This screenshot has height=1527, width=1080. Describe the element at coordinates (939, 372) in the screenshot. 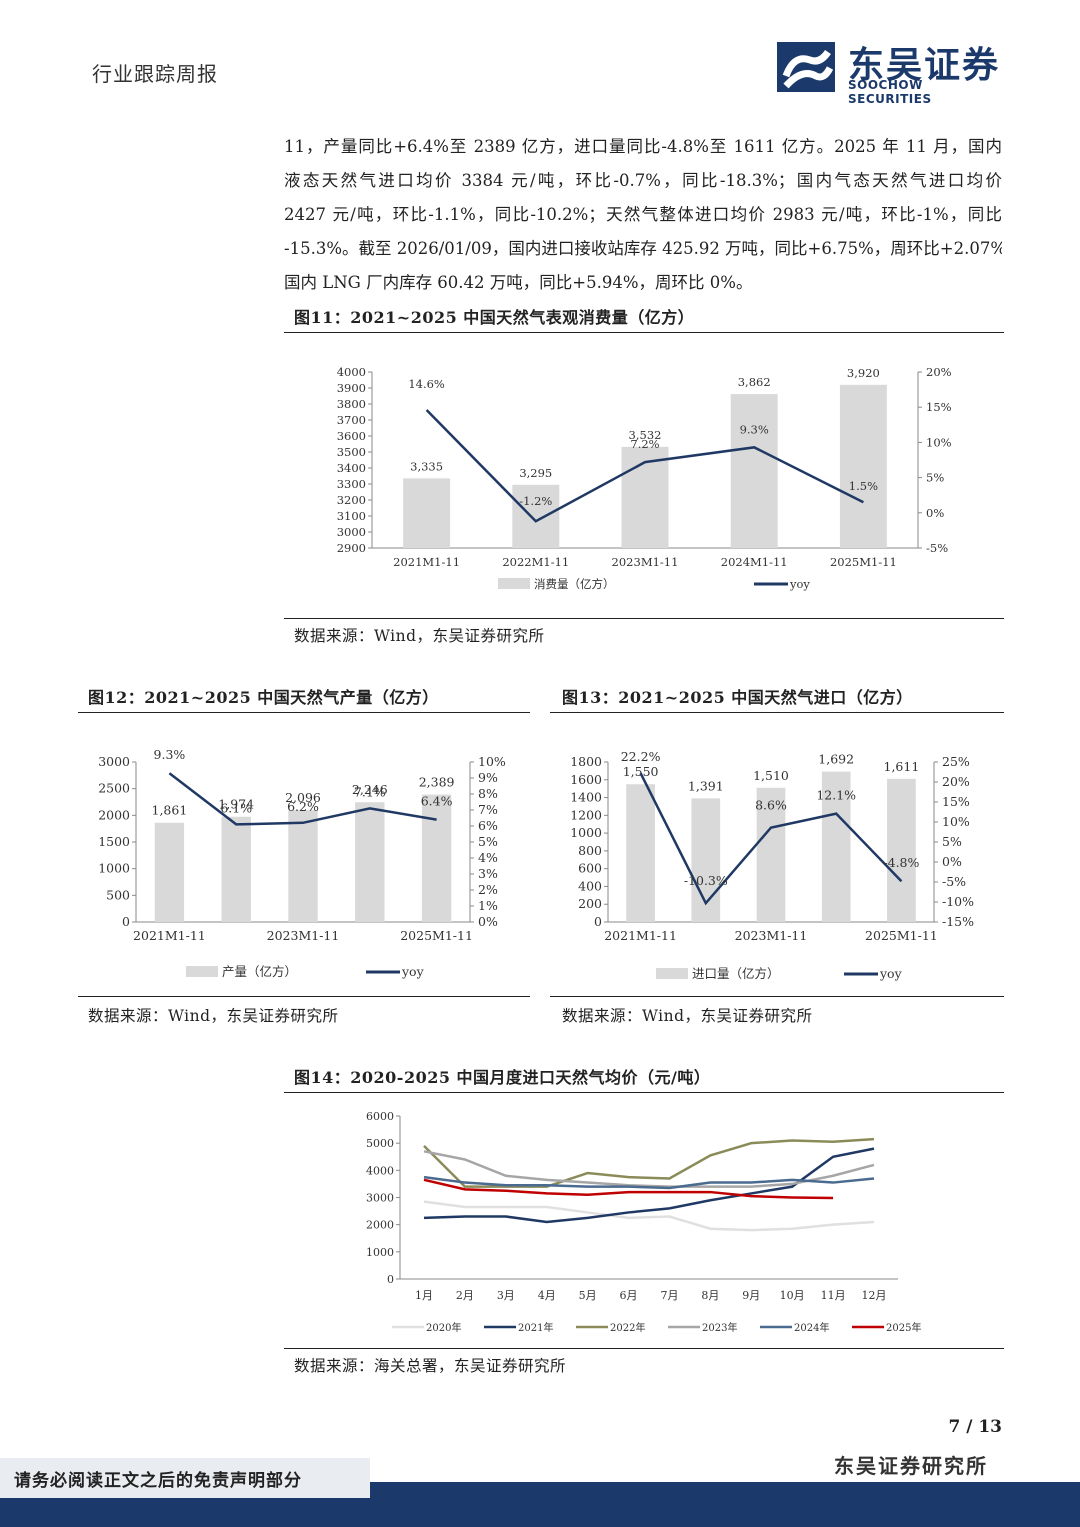

I see `y2-tick-label: 20%` at that location.